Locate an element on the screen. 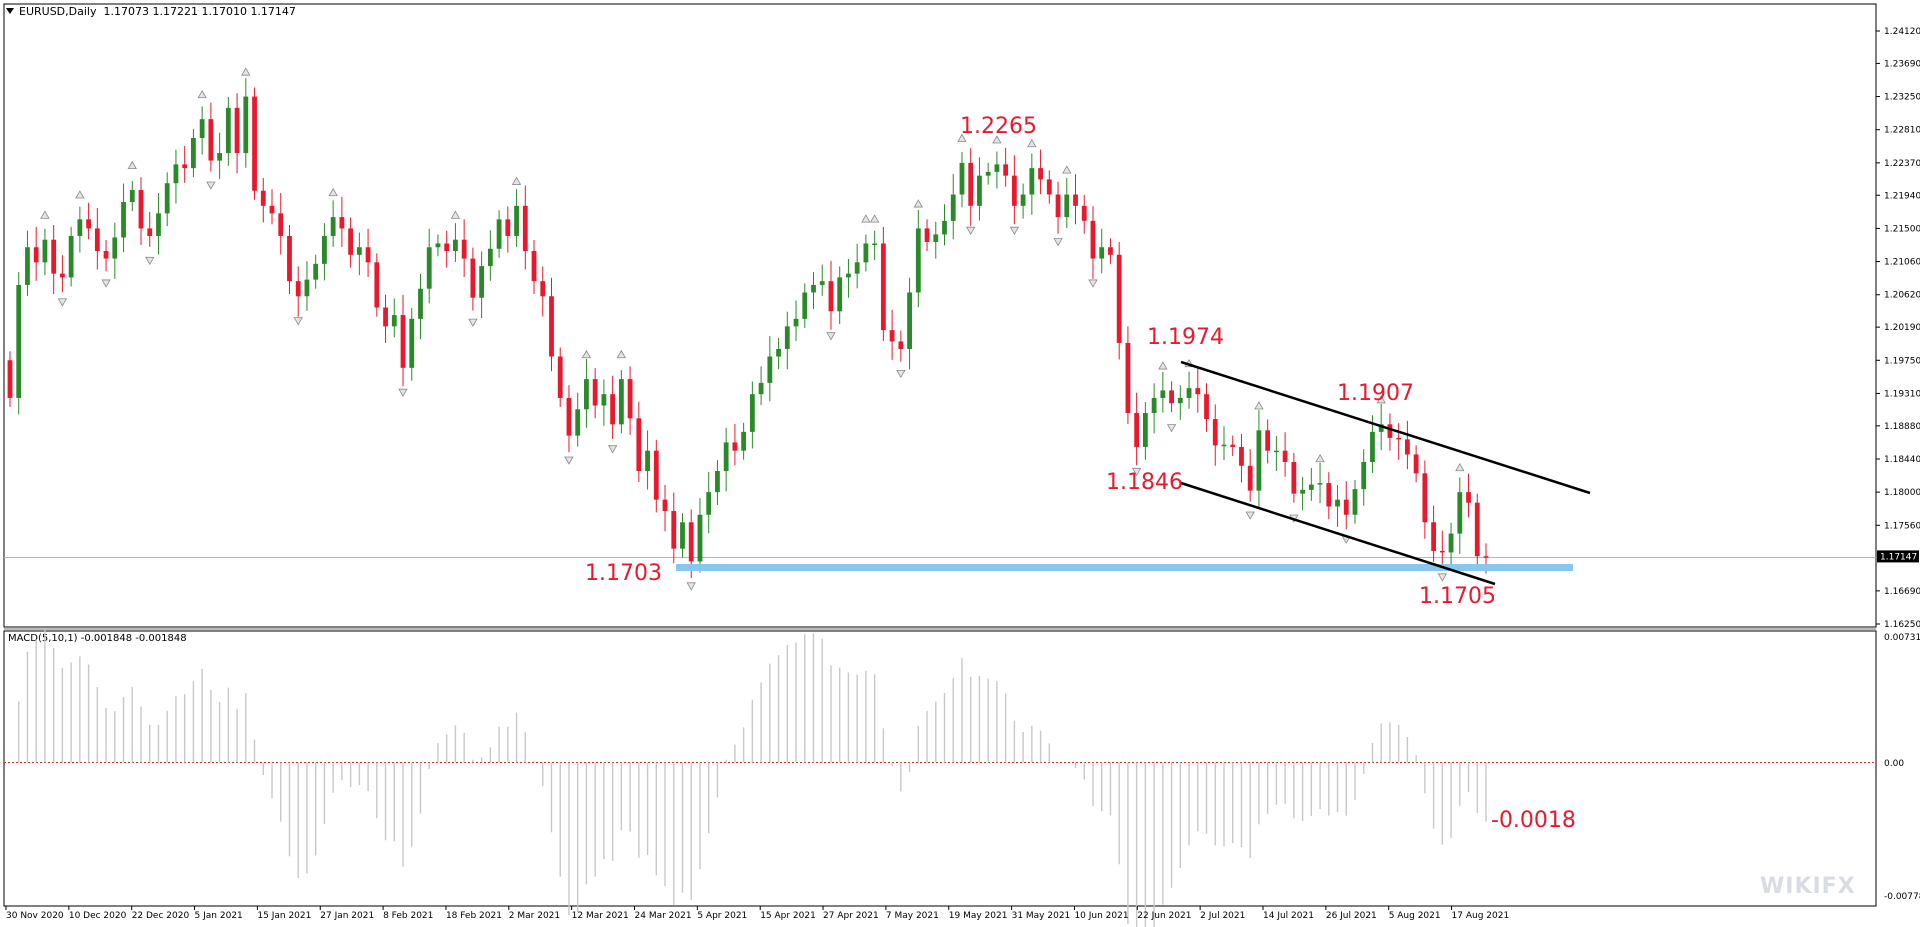 The width and height of the screenshot is (1920, 927). price-tick-label: 1.23250 is located at coordinates (1902, 98).